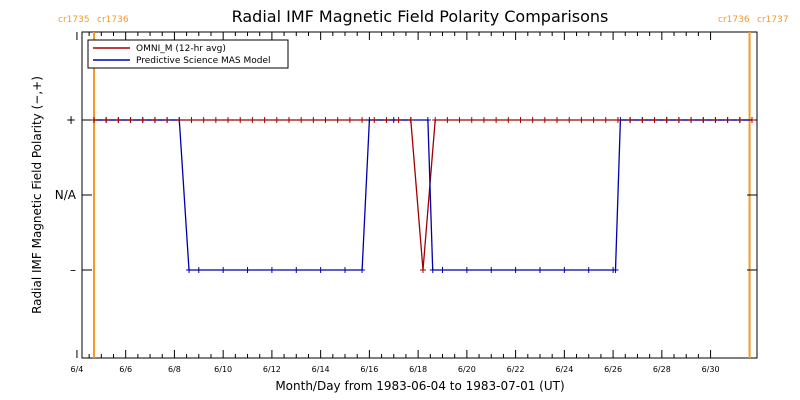 Image resolution: width=800 pixels, height=400 pixels. I want to click on x-tick-label: 6/16, so click(369, 369).